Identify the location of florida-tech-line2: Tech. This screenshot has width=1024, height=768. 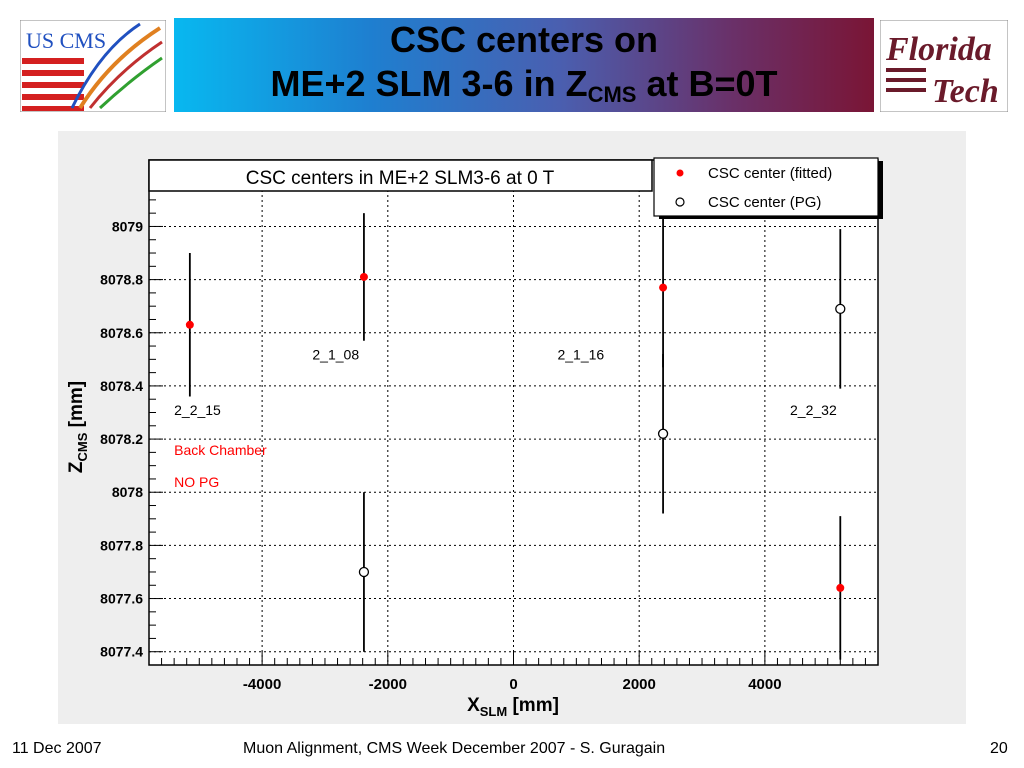
(965, 91).